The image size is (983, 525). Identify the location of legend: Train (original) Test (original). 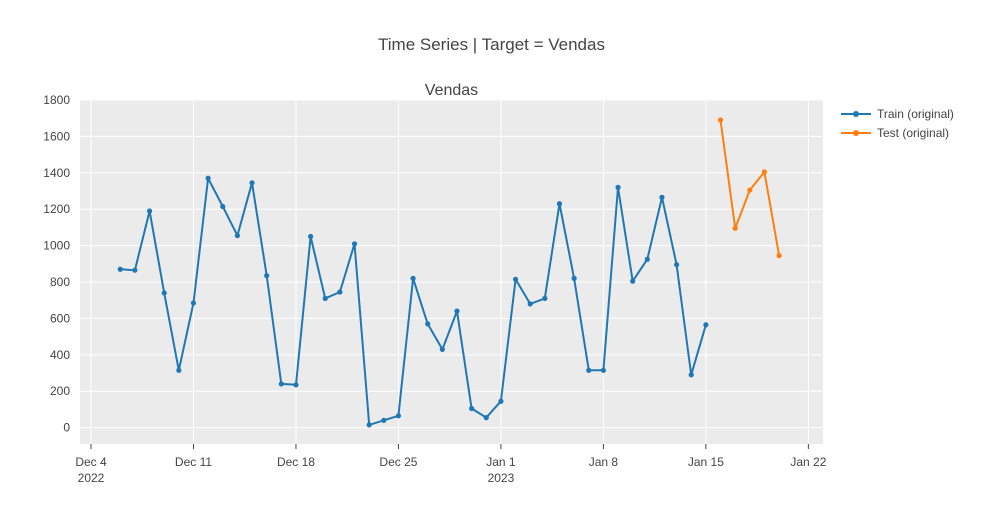
(897, 123).